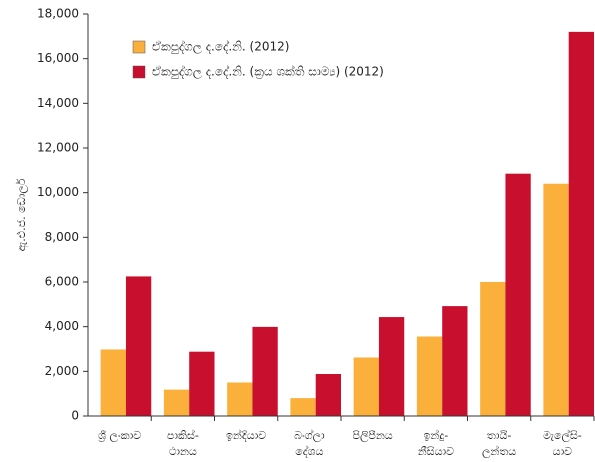  Describe the element at coordinates (58, 192) in the screenshot. I see `y-tick-label: 10,000` at that location.